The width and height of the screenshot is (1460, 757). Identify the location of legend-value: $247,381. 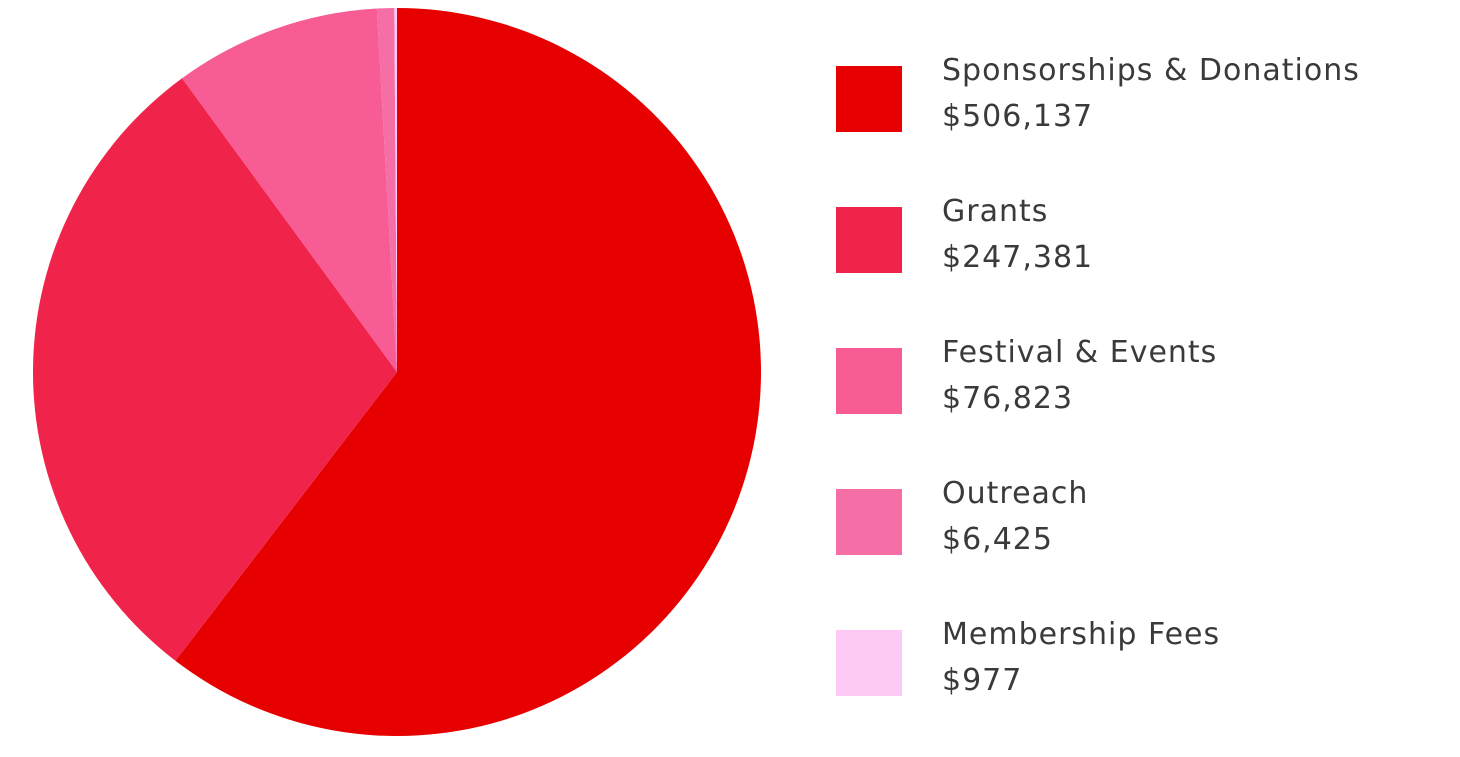
(1018, 257).